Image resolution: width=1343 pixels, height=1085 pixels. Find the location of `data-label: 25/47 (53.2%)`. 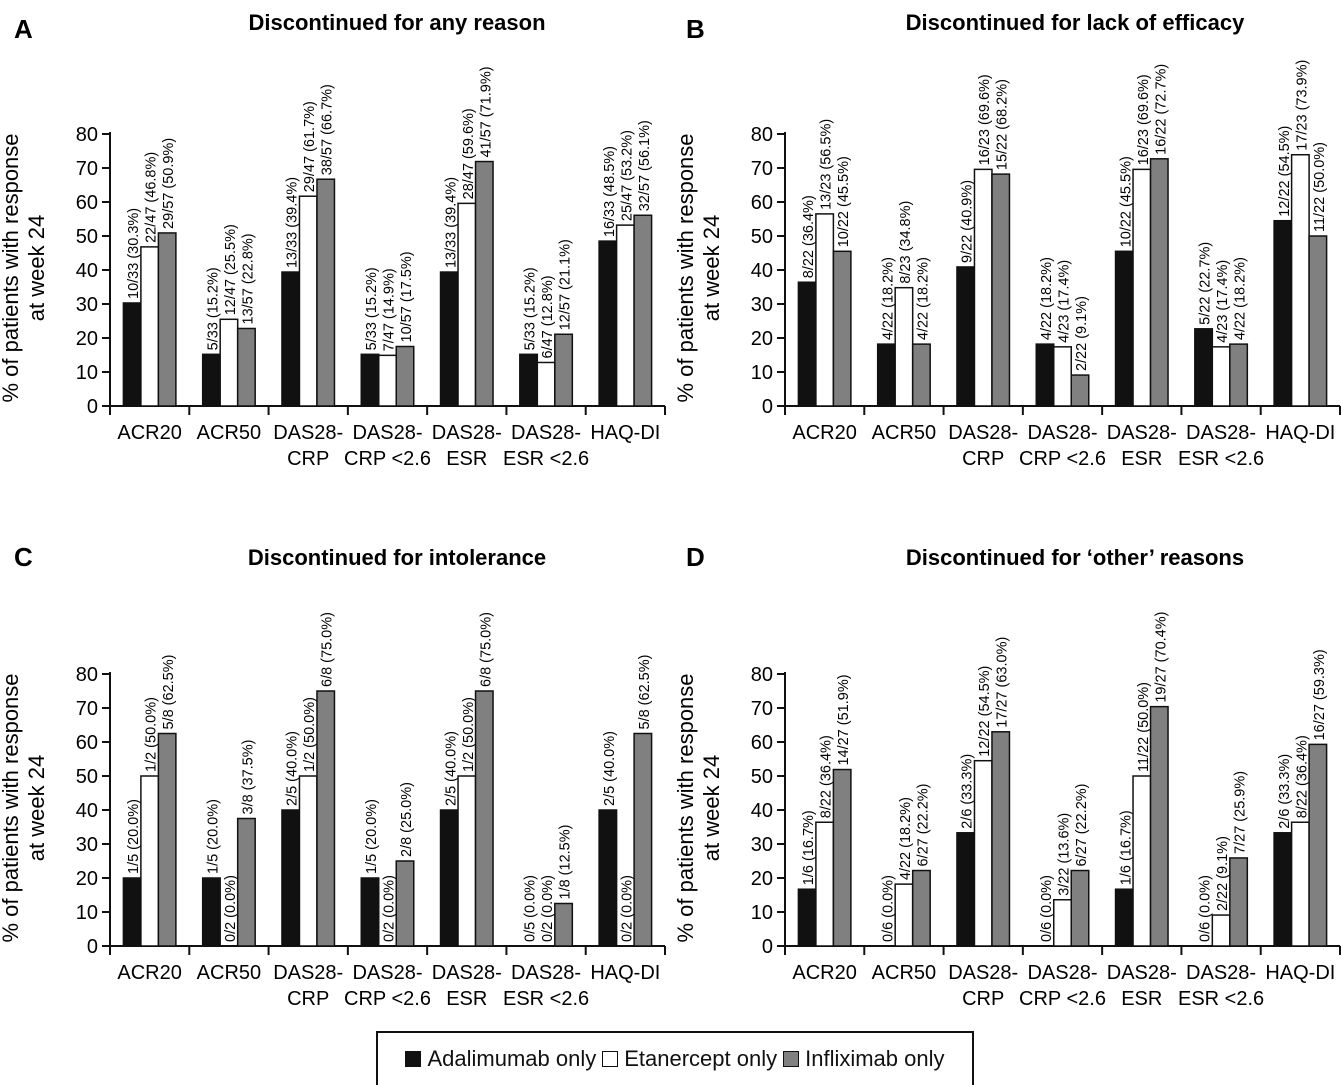

data-label: 25/47 (53.2%) is located at coordinates (627, 175).